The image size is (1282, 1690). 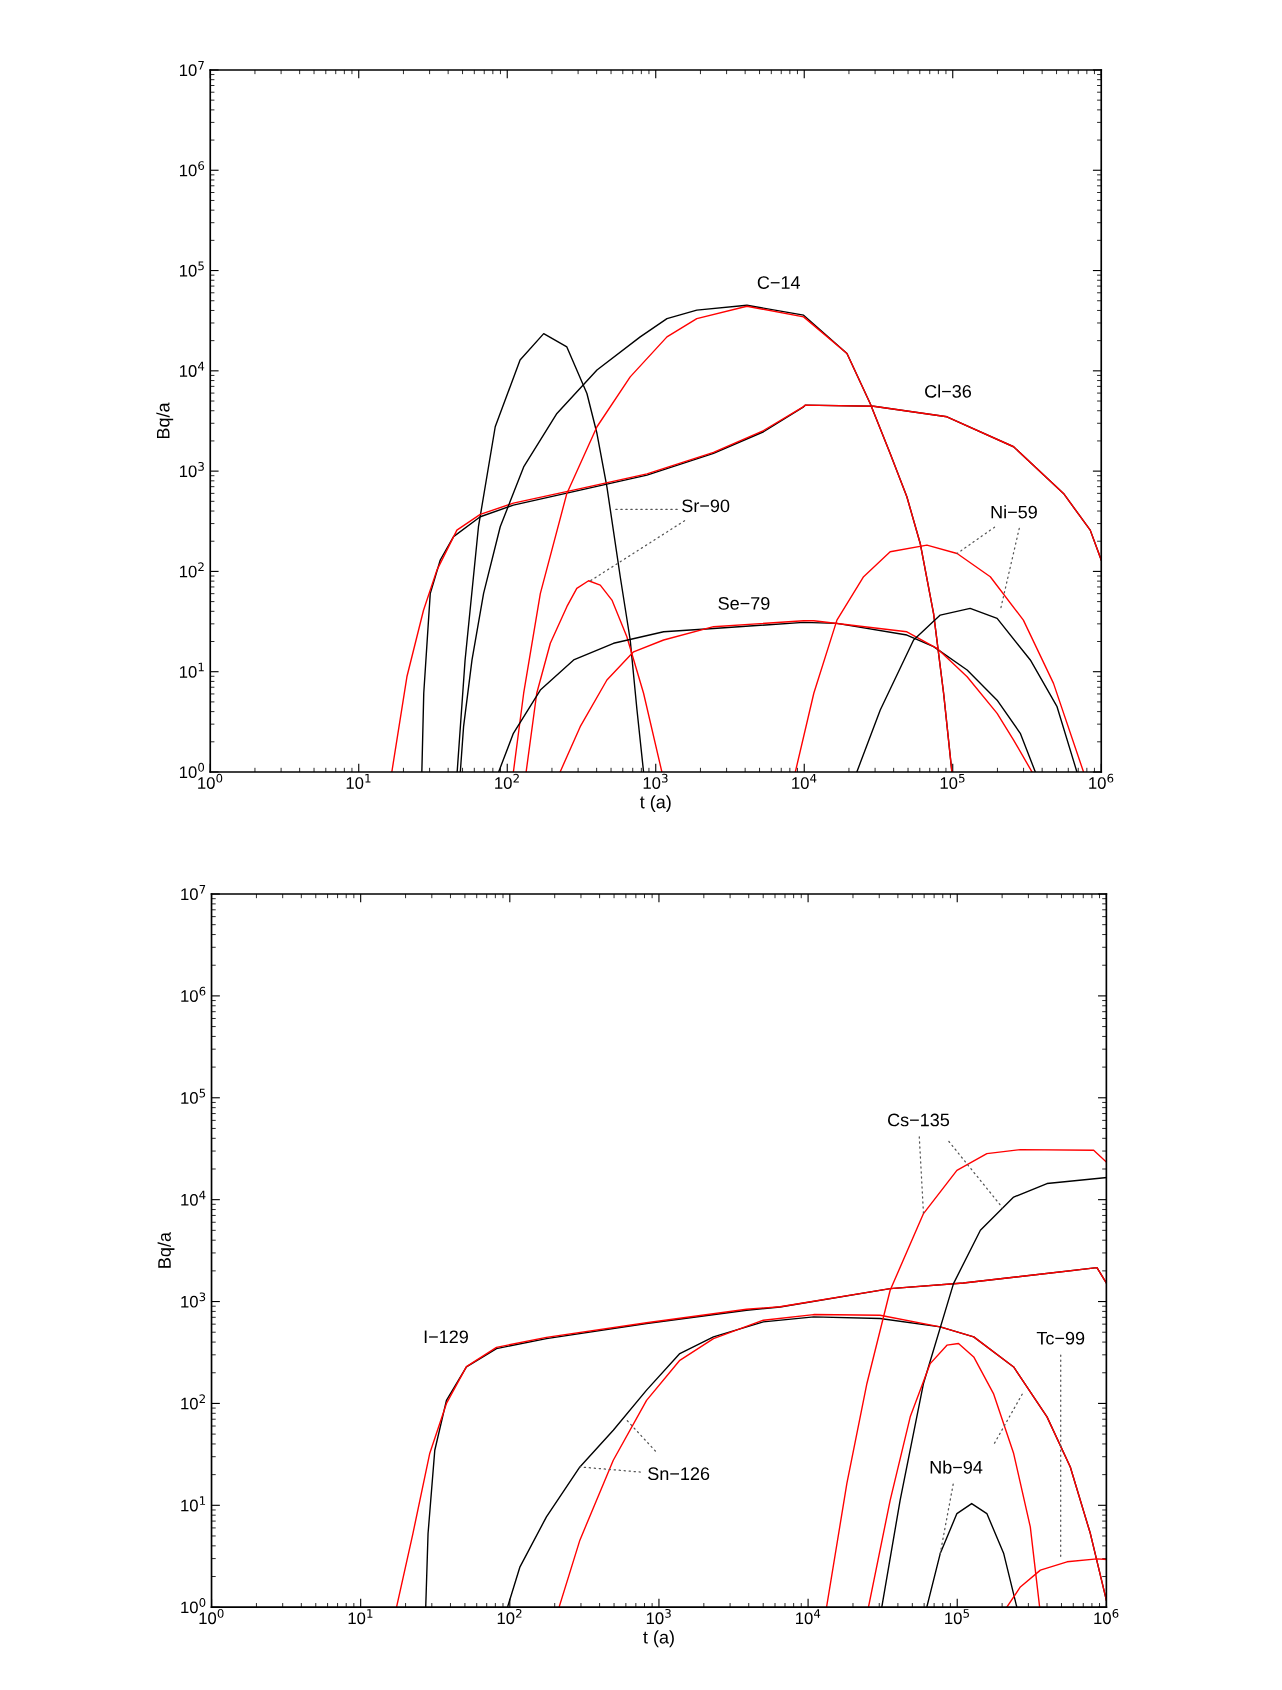 What do you see at coordinates (744, 603) in the screenshot?
I see `annotation: Se−79` at bounding box center [744, 603].